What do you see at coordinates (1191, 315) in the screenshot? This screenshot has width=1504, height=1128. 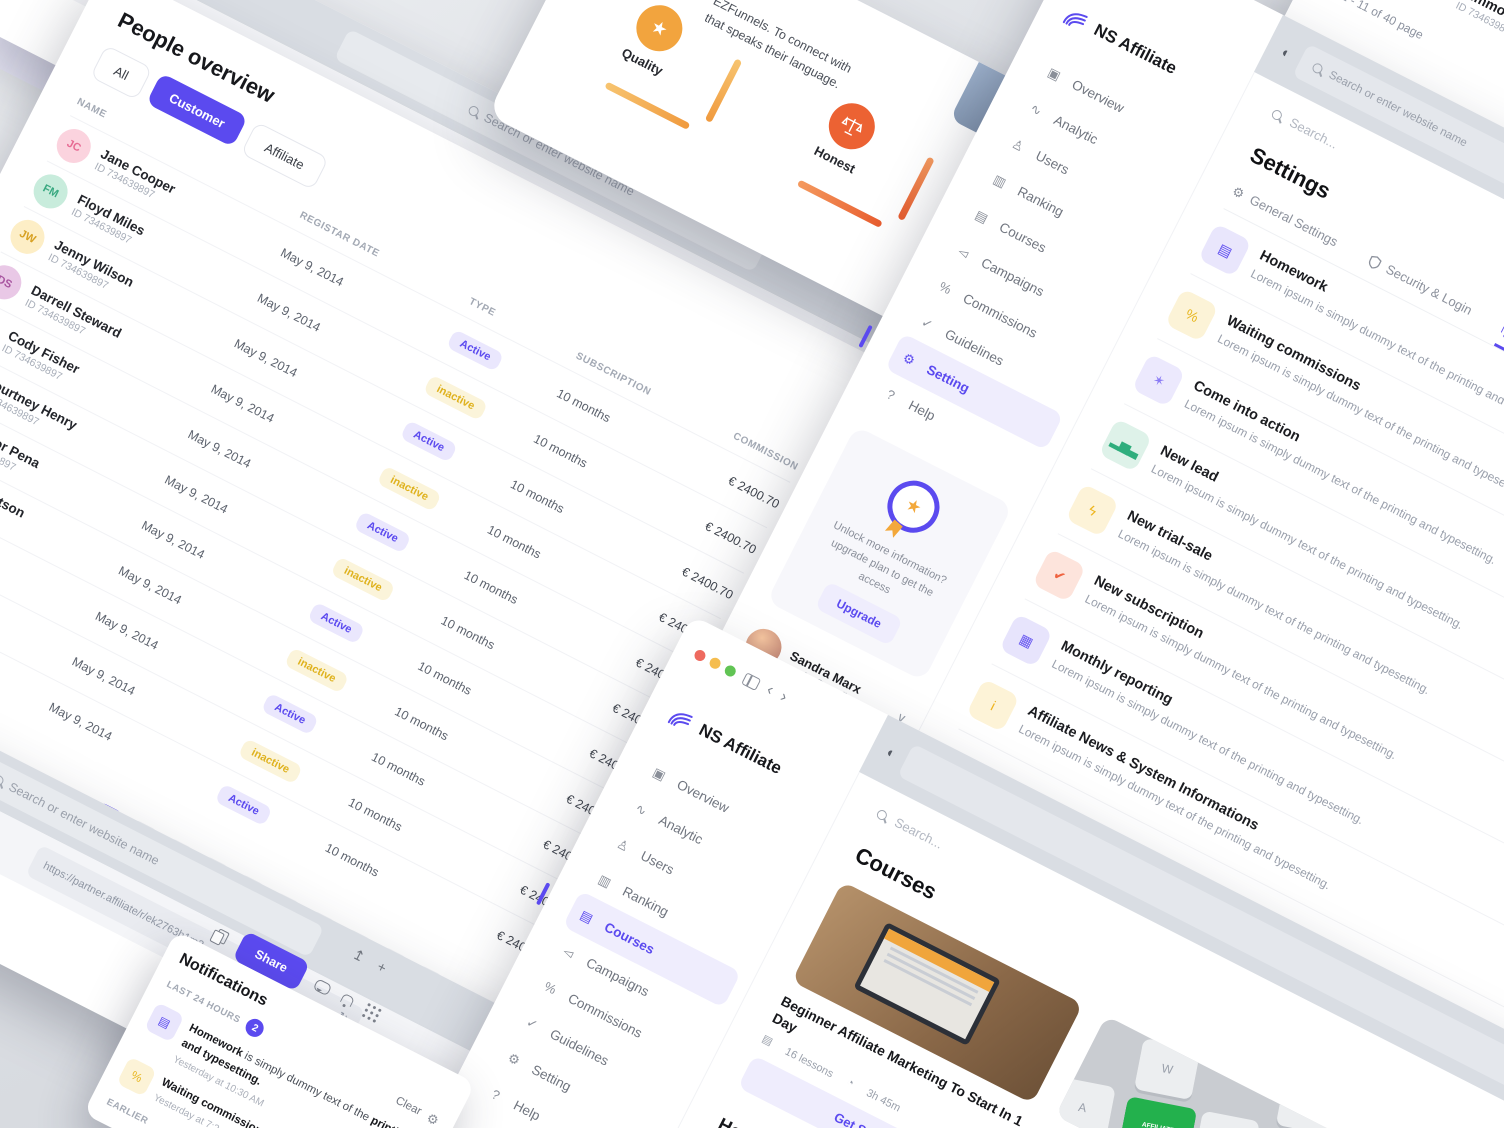 I see `notification-type-icon: %` at bounding box center [1191, 315].